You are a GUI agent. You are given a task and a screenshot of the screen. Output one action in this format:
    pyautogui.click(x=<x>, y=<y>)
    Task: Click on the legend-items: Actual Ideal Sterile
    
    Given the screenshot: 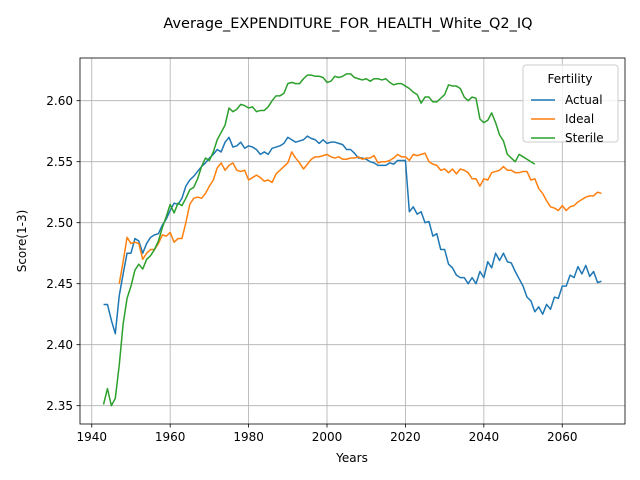 What is the action you would take?
    pyautogui.click(x=567, y=119)
    